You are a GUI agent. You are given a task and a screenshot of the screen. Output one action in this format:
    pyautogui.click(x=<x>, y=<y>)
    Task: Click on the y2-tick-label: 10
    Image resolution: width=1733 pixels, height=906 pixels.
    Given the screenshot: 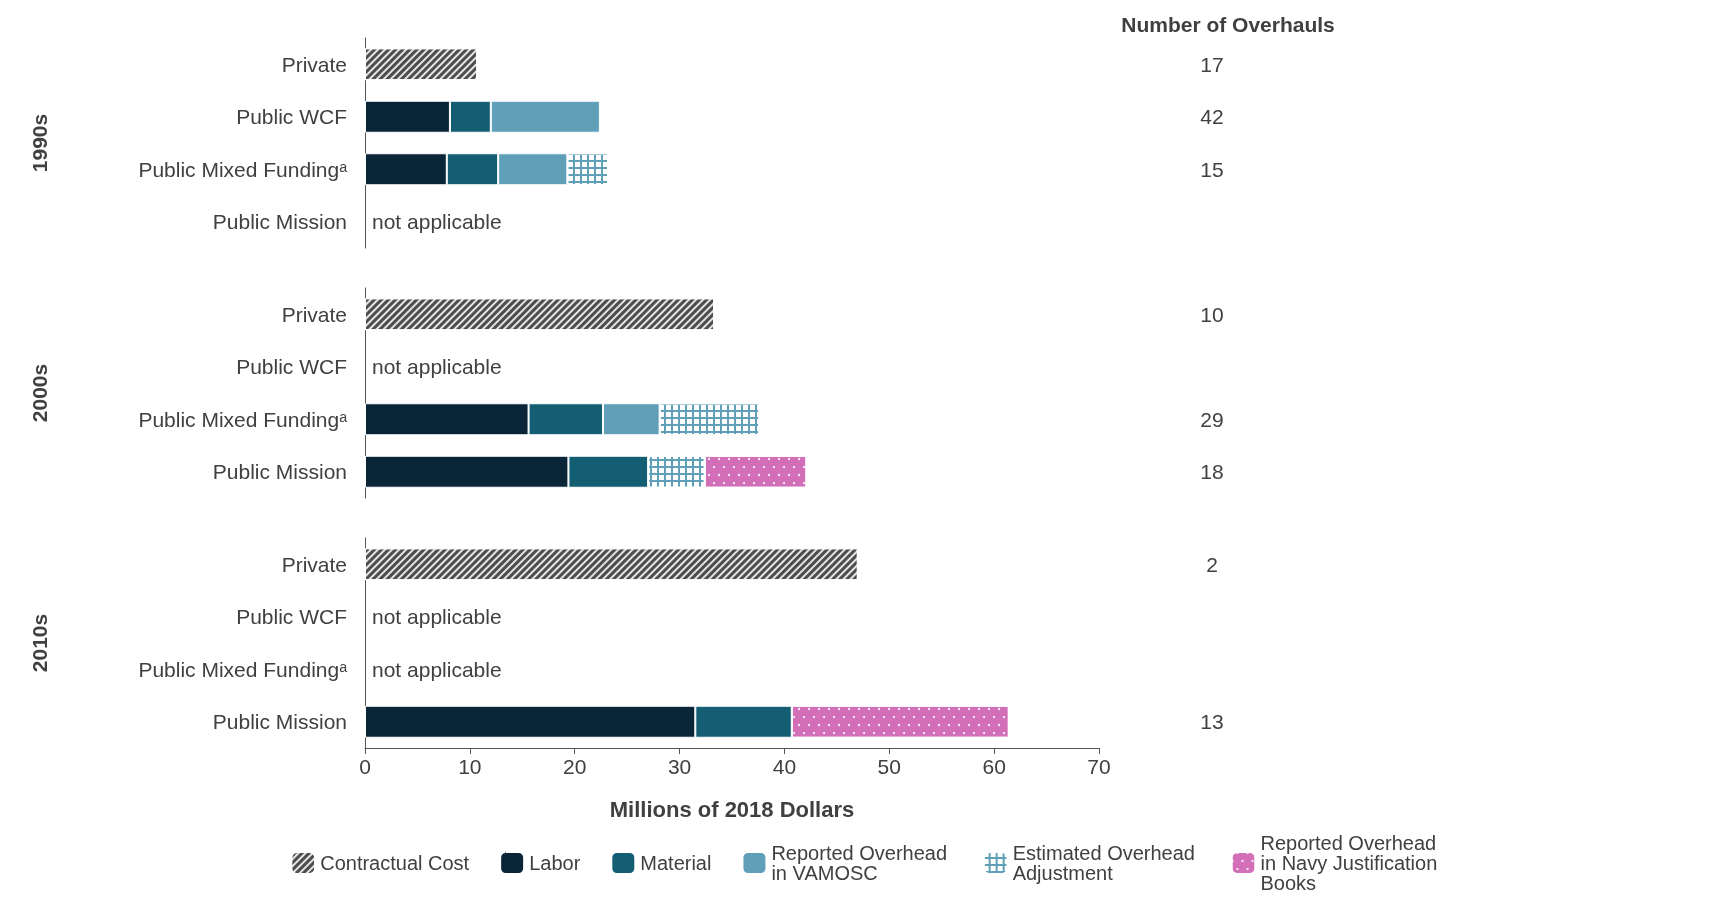 What is the action you would take?
    pyautogui.click(x=1212, y=314)
    